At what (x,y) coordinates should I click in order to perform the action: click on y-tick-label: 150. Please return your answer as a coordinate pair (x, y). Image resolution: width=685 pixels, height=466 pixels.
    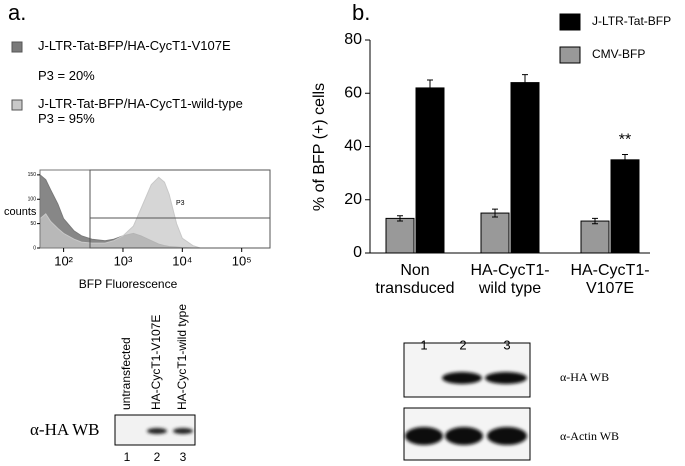
    Looking at the image, I should click on (32, 175).